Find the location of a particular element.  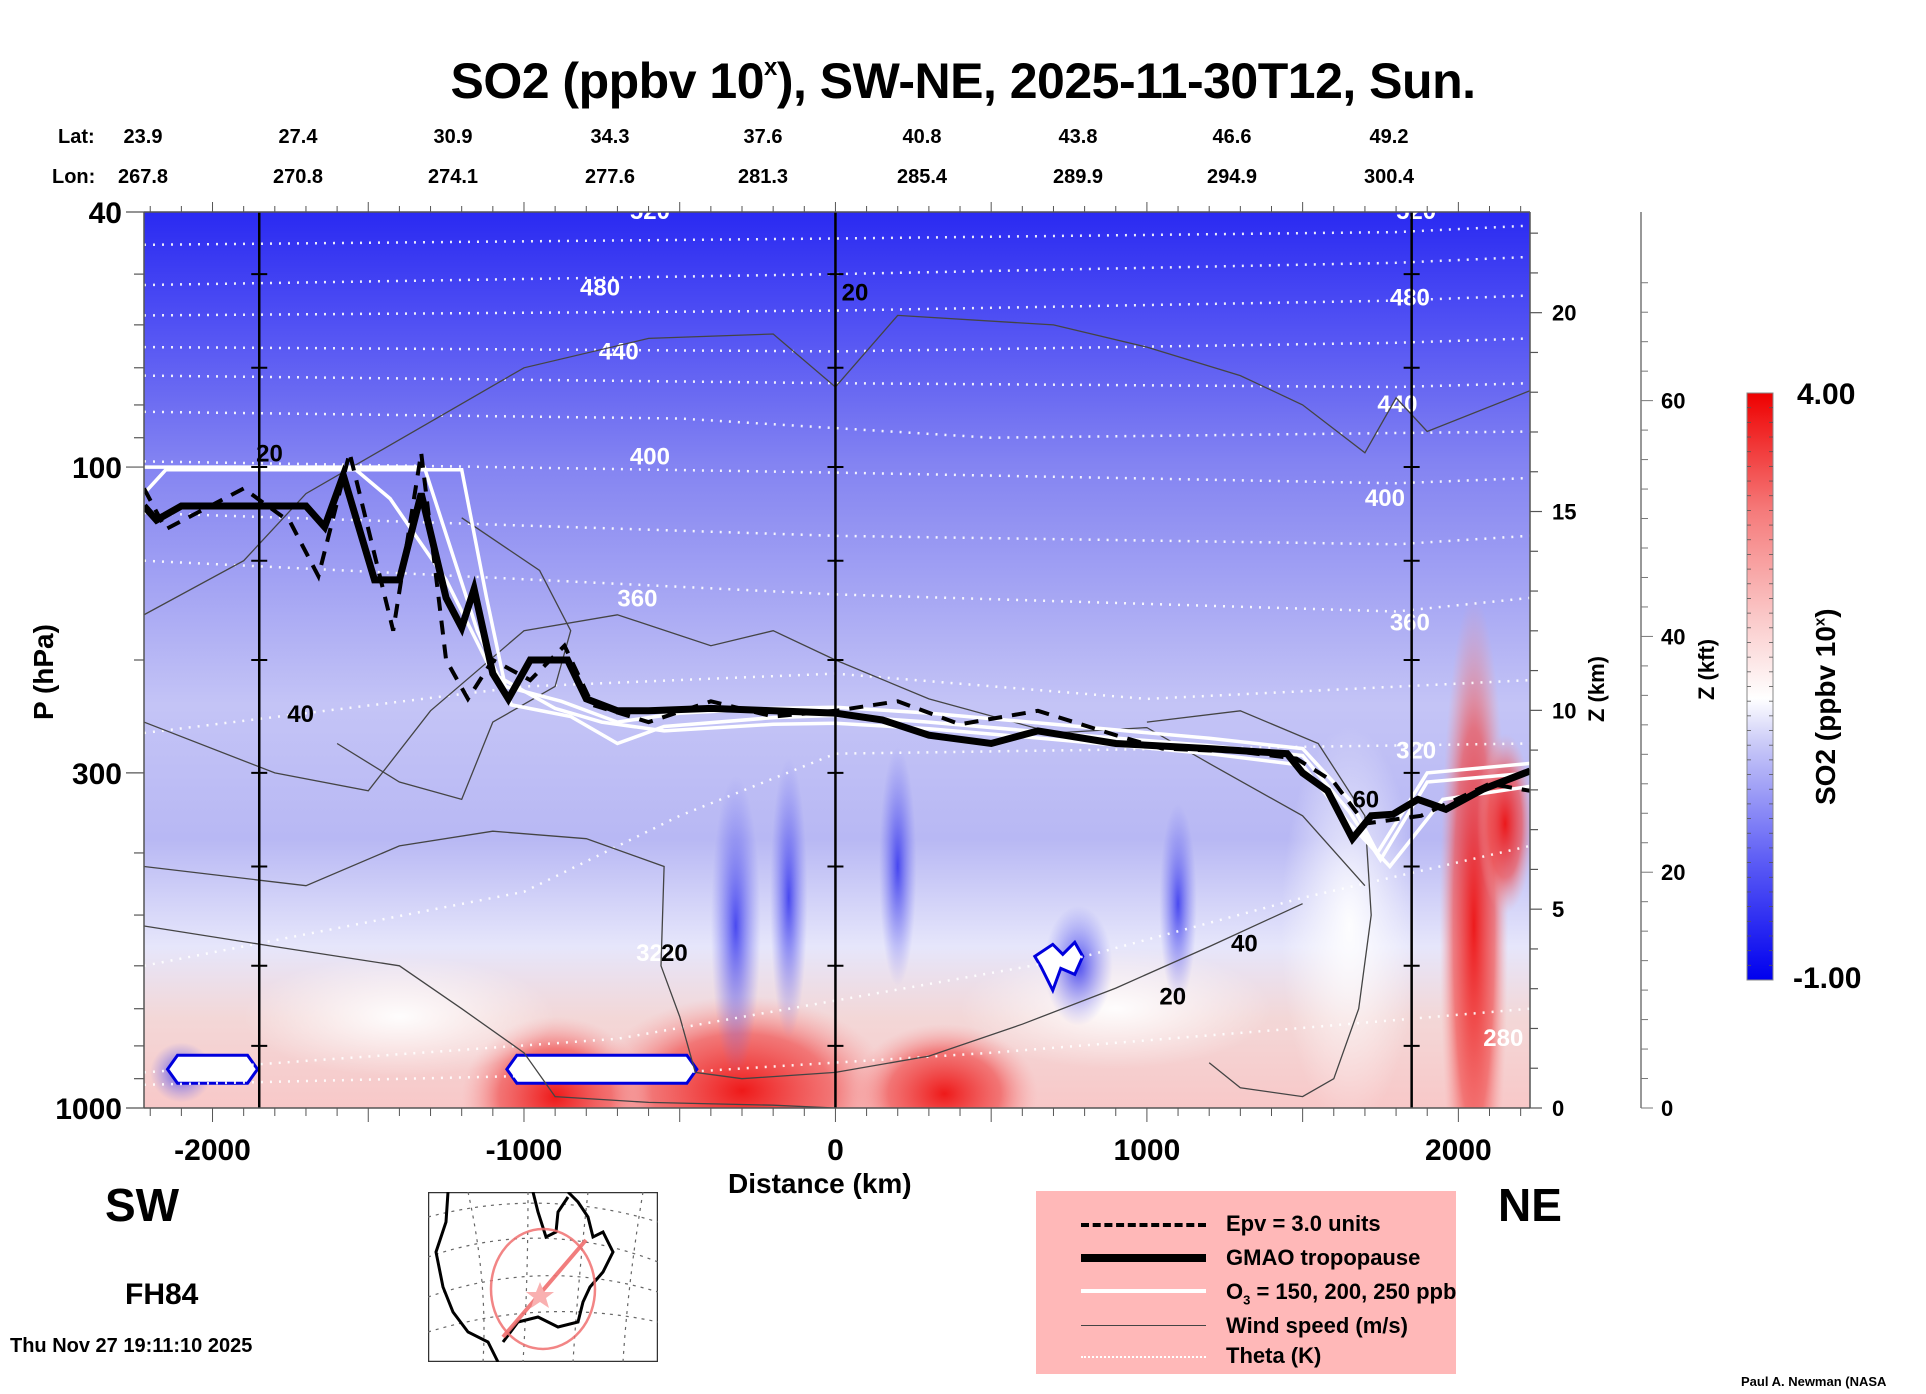

inset-map-coastline is located at coordinates (524, 1277).